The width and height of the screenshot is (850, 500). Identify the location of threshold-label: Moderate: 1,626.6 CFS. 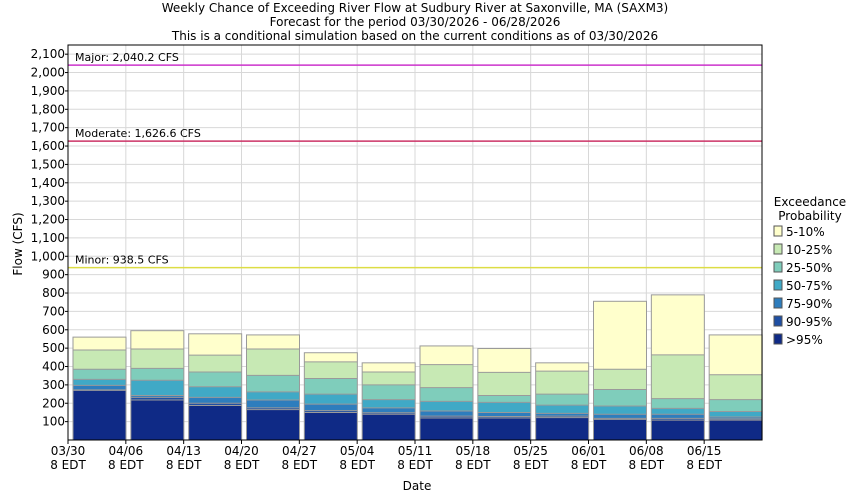
(138, 133).